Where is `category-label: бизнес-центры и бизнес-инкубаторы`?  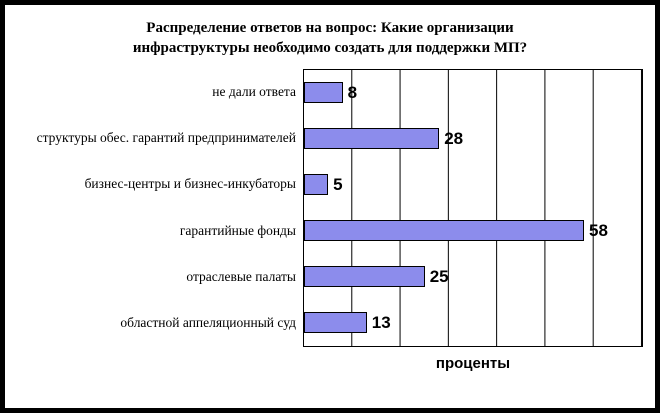
category-label: бизнес-центры и бизнес-инкубаторы is located at coordinates (190, 184).